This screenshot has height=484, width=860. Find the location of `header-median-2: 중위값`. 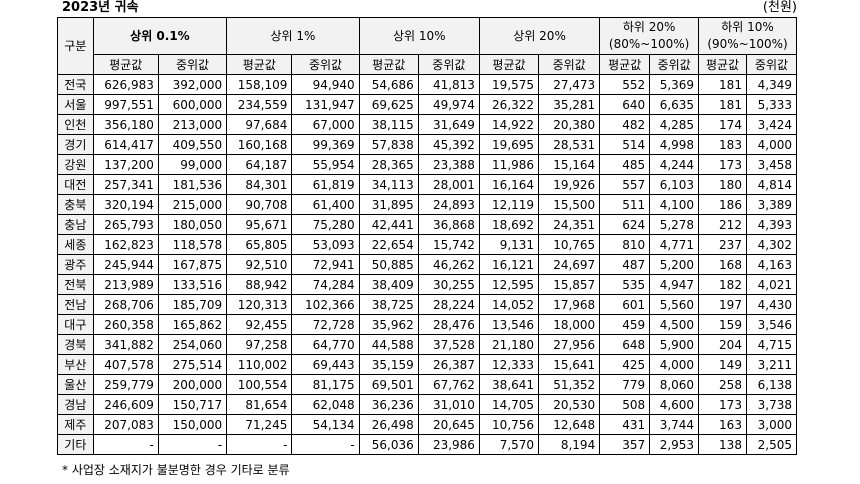

header-median-2: 중위값 is located at coordinates (448, 64).